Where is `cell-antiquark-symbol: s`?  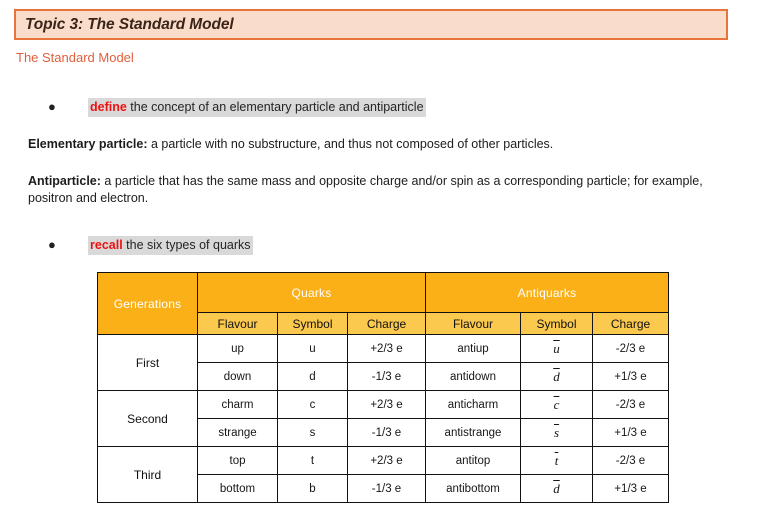 cell-antiquark-symbol: s is located at coordinates (556, 432).